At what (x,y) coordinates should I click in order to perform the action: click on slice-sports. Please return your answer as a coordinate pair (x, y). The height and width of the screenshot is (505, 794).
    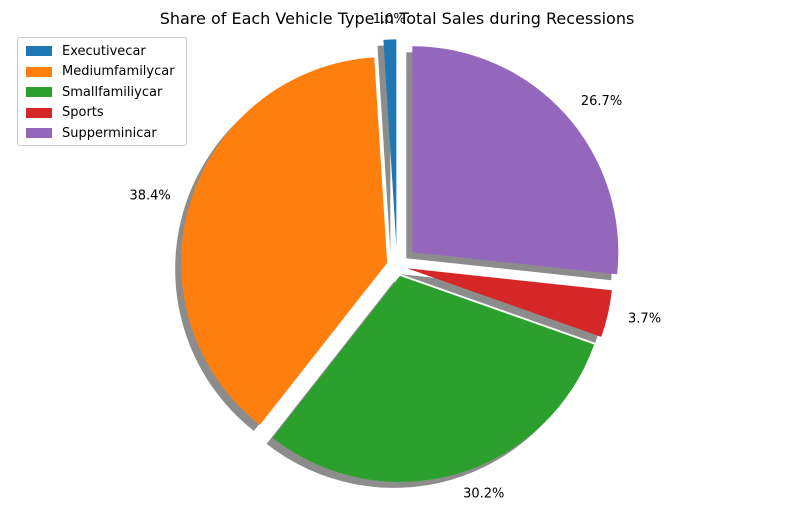
    Looking at the image, I should click on (509, 302).